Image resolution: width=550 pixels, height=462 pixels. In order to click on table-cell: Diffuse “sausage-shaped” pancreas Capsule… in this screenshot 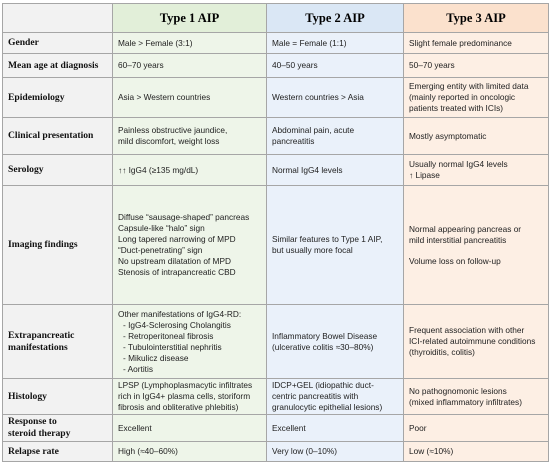, I will do `click(189, 245)`.